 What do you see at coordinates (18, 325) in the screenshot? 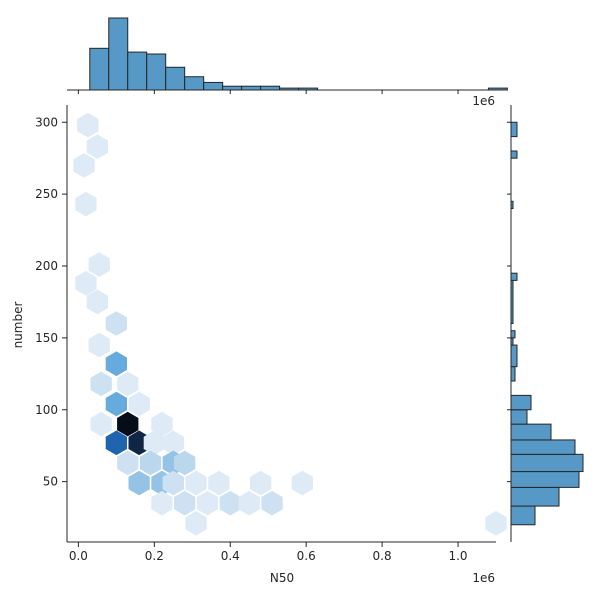
I see `y-axis-label: number` at bounding box center [18, 325].